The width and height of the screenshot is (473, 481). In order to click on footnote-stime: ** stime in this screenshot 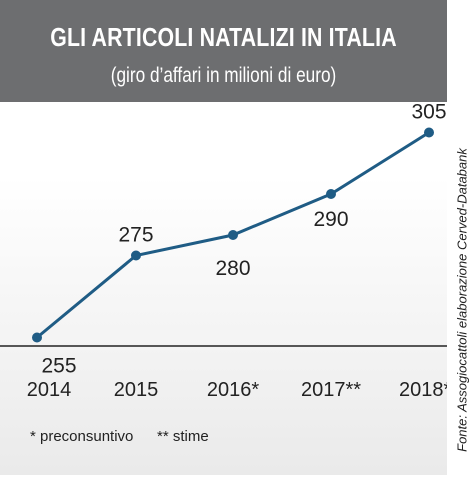, I will do `click(183, 436)`.